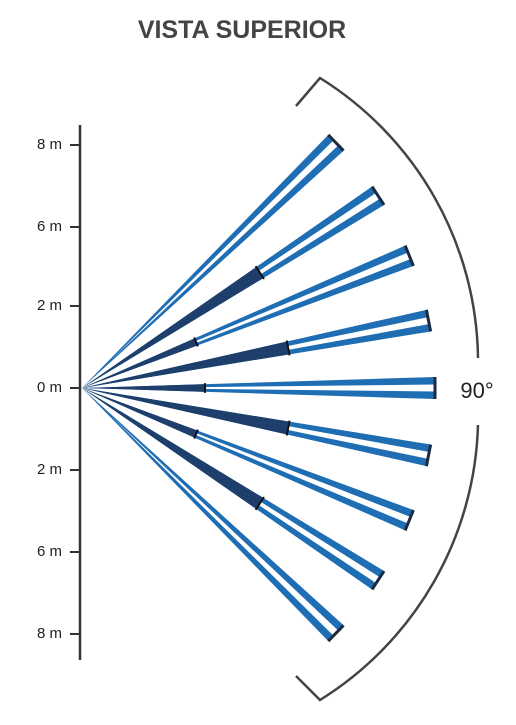 The width and height of the screenshot is (516, 725). Describe the element at coordinates (242, 30) in the screenshot. I see `title: VISTA SUPERIOR` at that location.